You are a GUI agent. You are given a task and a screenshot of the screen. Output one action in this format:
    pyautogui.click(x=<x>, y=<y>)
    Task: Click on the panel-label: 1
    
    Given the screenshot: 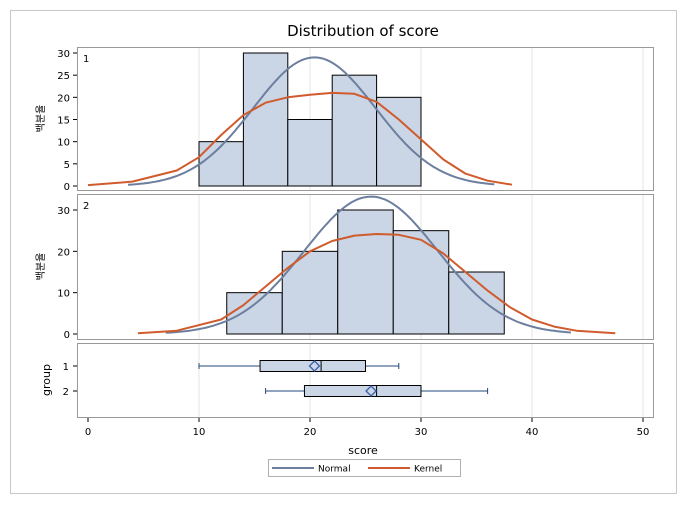 What is the action you would take?
    pyautogui.click(x=86, y=59)
    